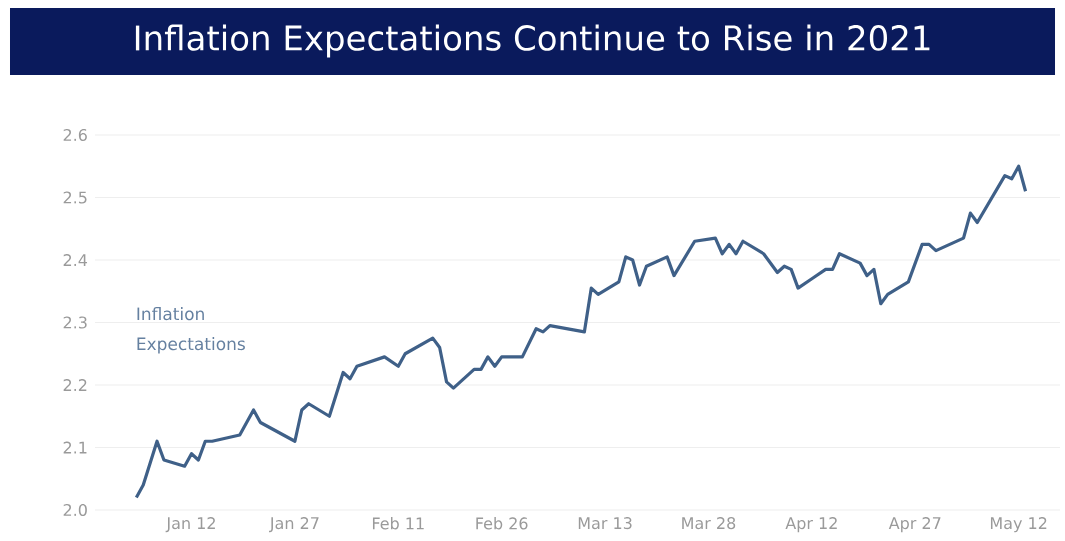  Describe the element at coordinates (75, 385) in the screenshot. I see `y-tick-label: 2.2` at that location.